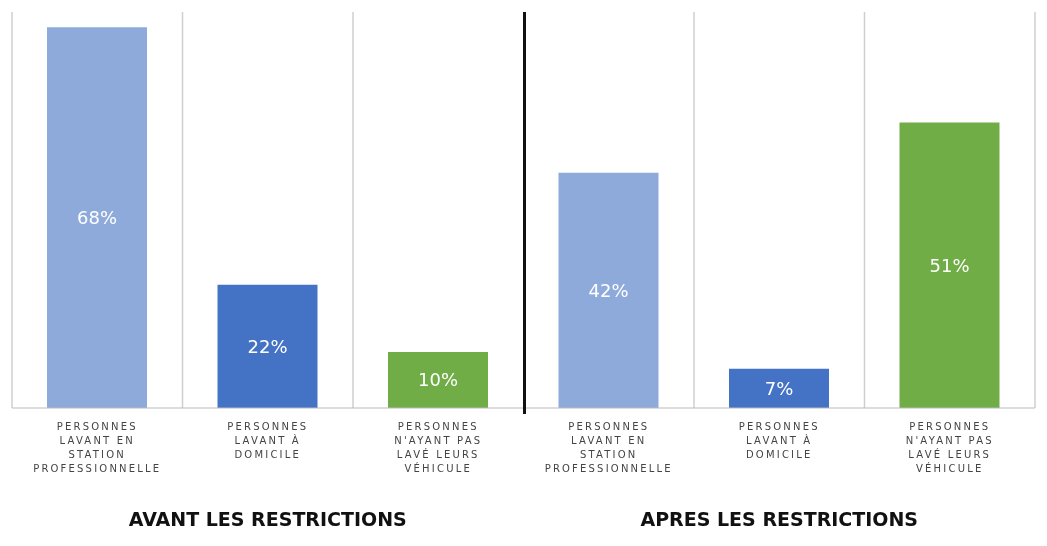 Image resolution: width=1047 pixels, height=546 pixels. I want to click on text: AVANT LES RESTRICTIONS, so click(267, 519).